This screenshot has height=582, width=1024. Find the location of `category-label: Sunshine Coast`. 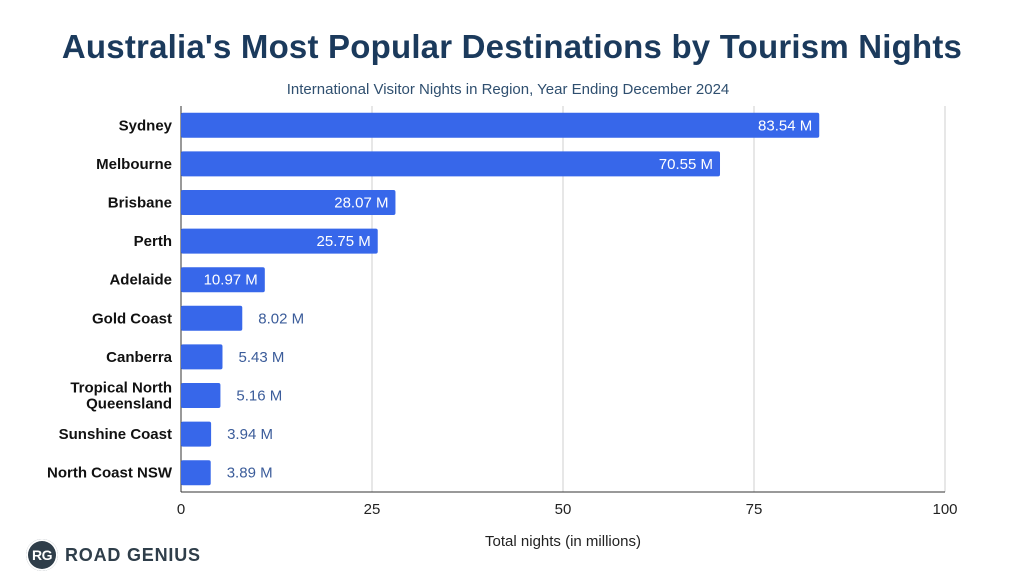

category-label: Sunshine Coast is located at coordinates (115, 434).